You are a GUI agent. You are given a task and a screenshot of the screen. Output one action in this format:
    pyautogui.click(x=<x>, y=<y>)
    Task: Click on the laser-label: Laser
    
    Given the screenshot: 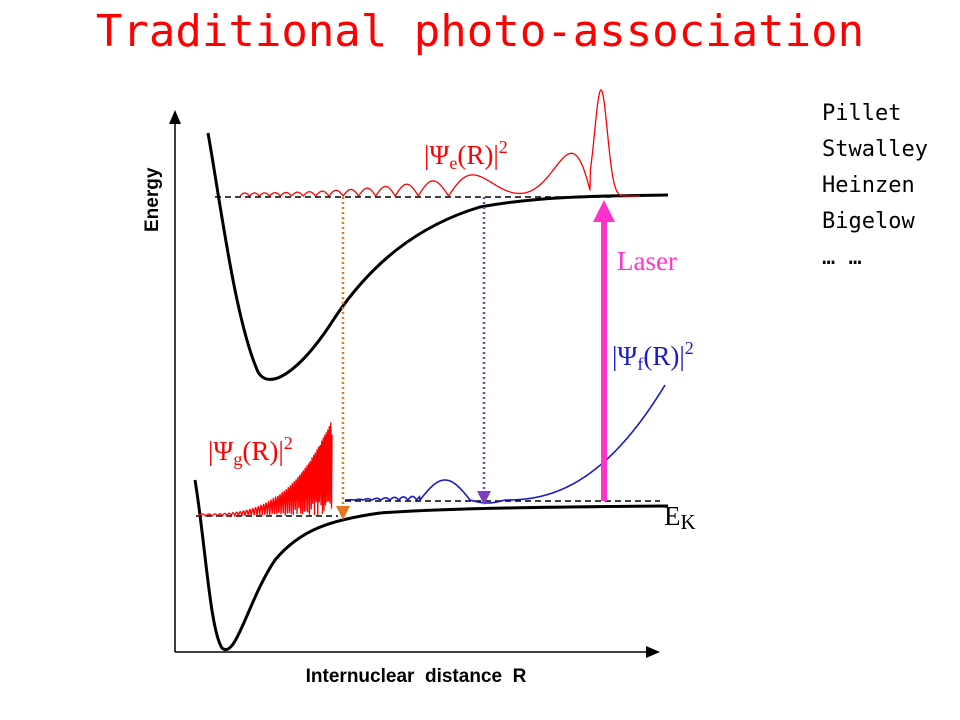 What is the action you would take?
    pyautogui.click(x=647, y=261)
    